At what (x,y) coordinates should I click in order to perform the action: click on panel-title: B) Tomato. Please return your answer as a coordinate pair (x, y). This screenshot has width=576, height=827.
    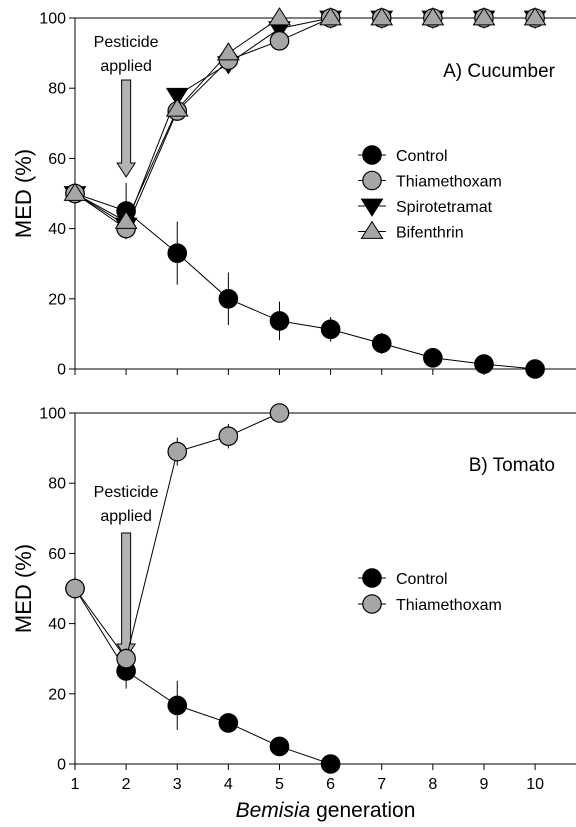
    Looking at the image, I should click on (512, 465).